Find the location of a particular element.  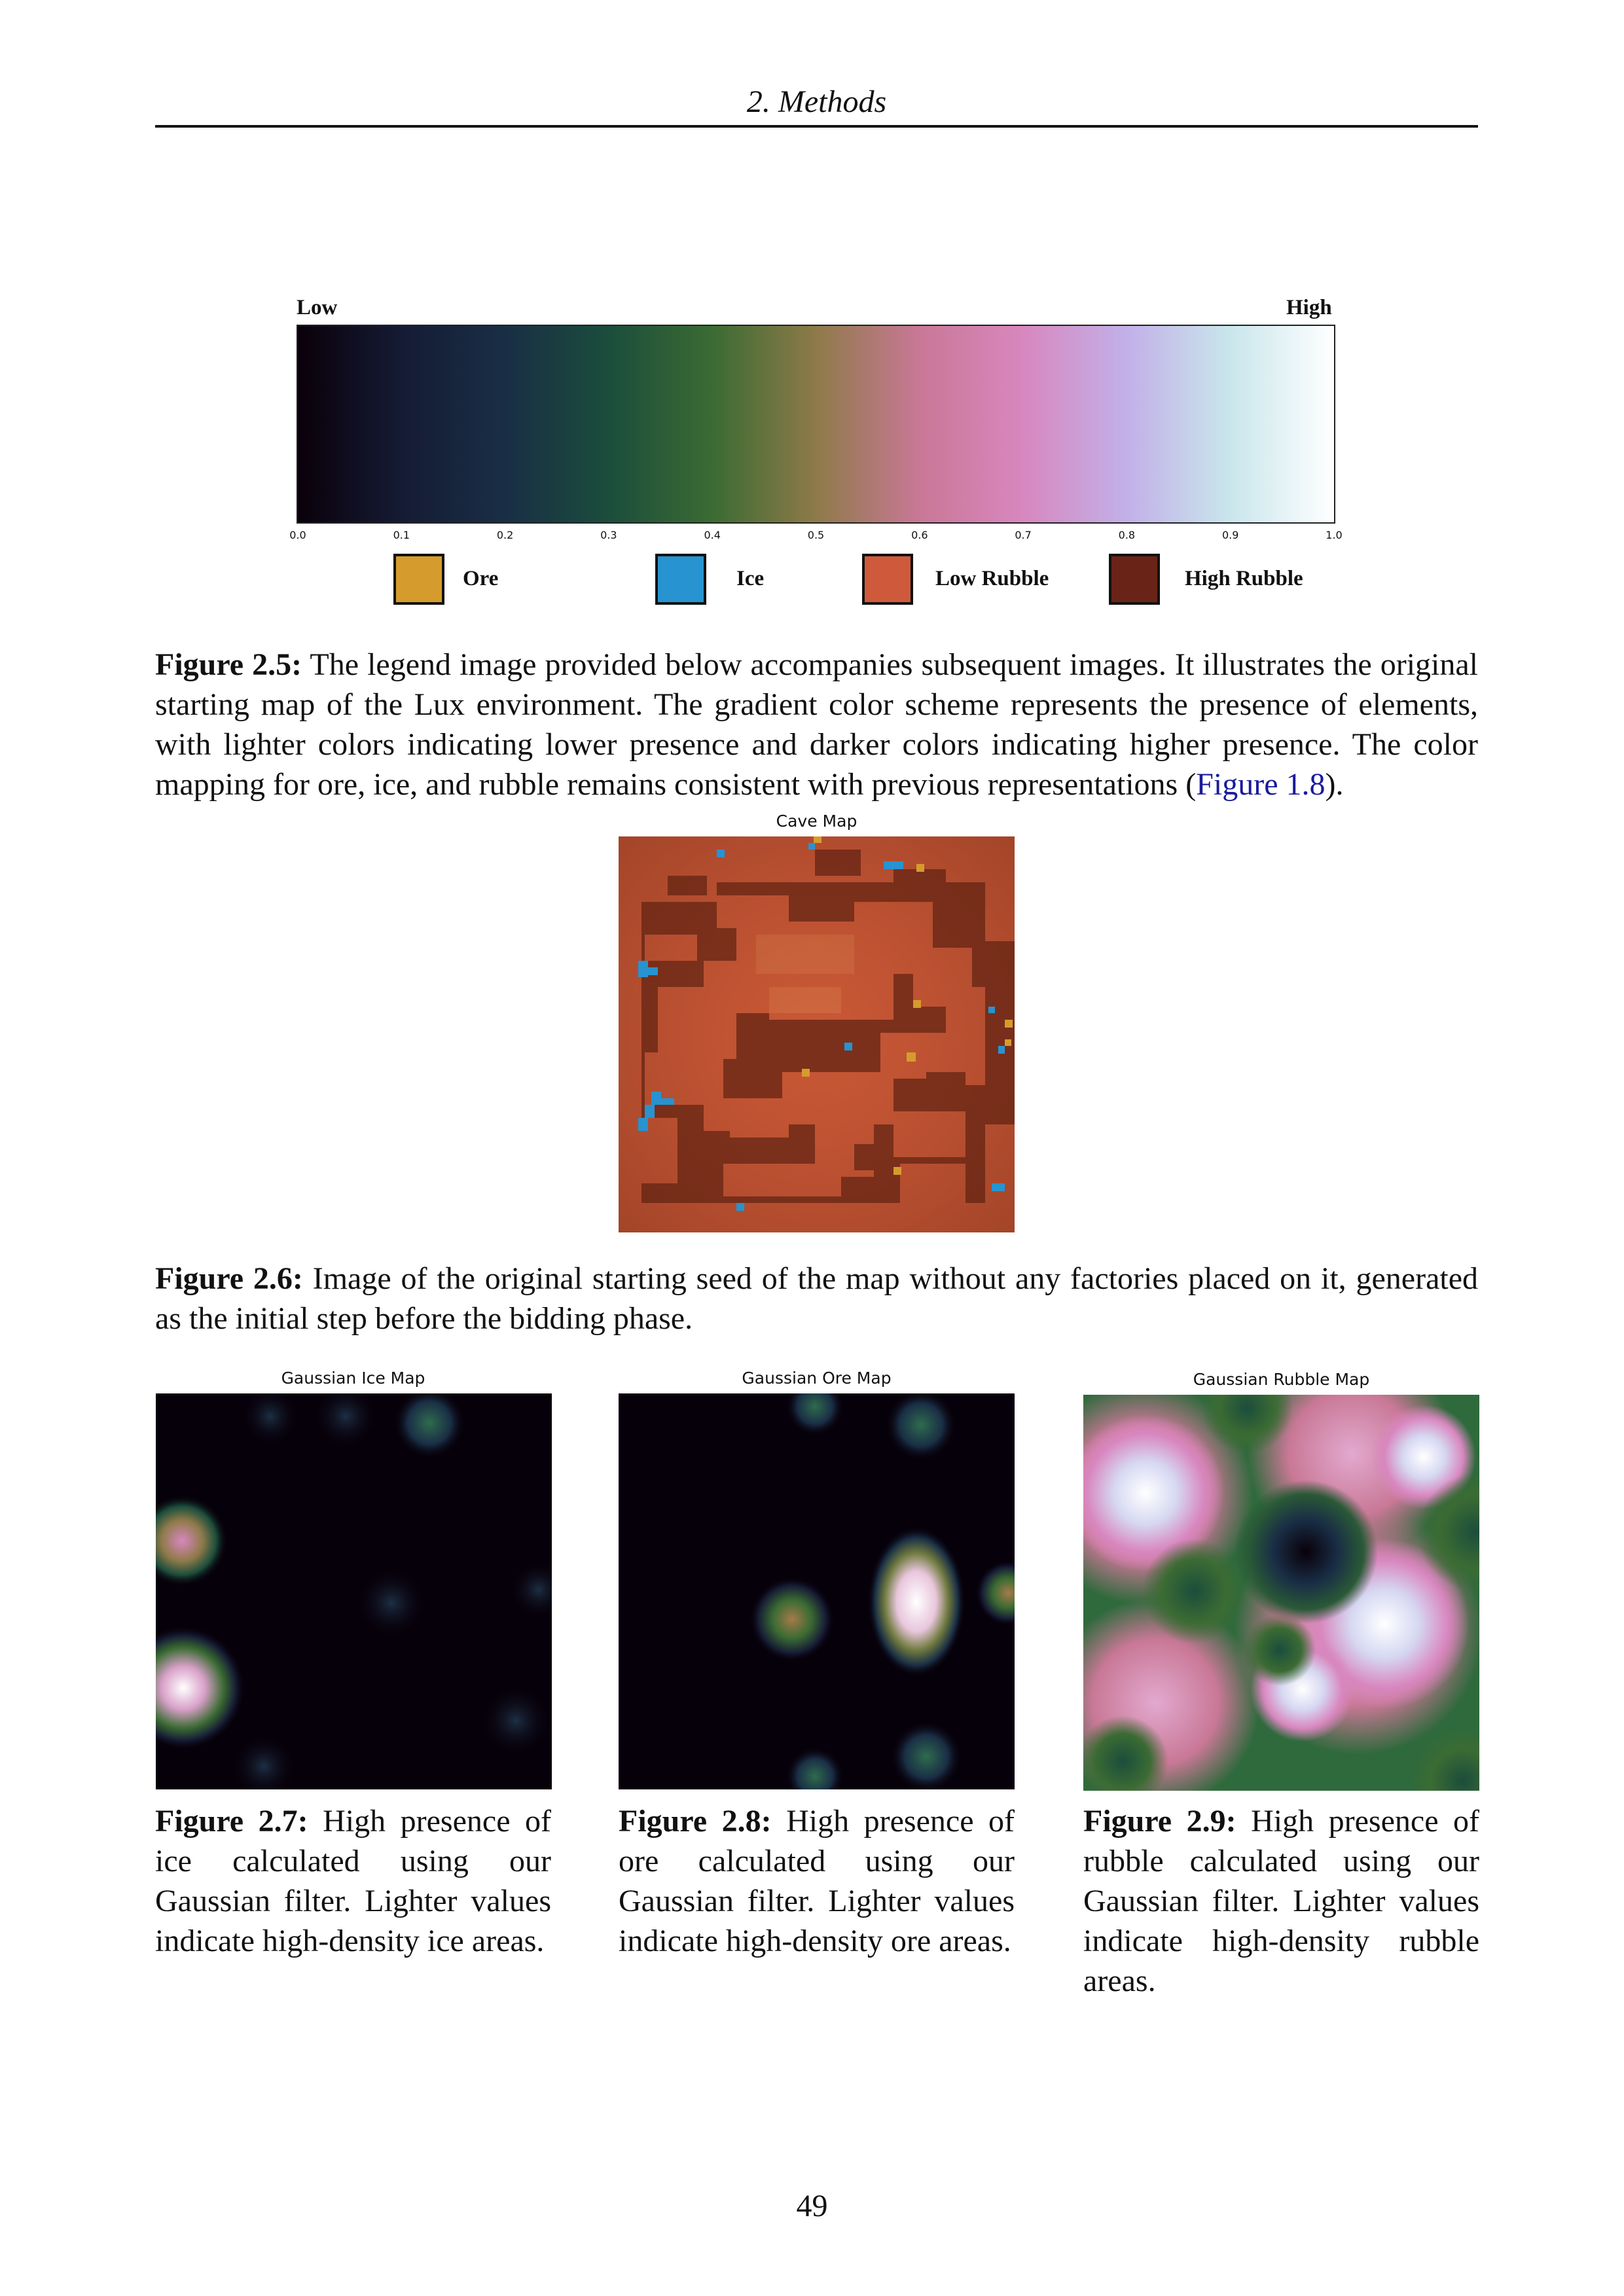

gaussian-rubble-map is located at coordinates (1281, 1593).